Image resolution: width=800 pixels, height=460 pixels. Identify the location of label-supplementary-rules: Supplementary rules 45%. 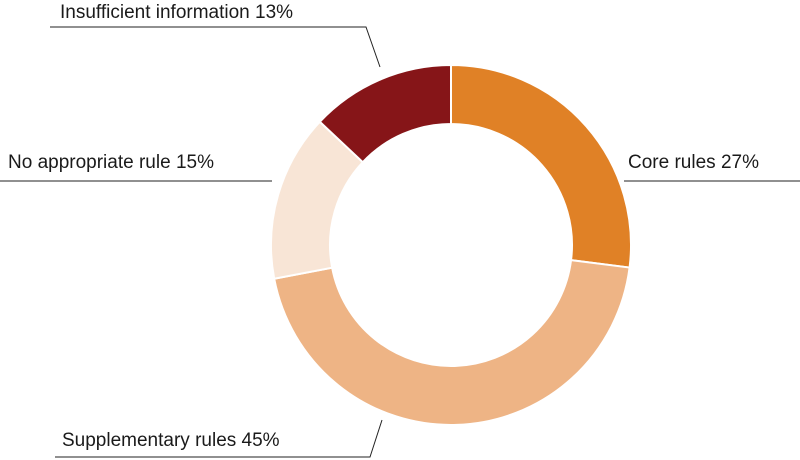
(171, 440).